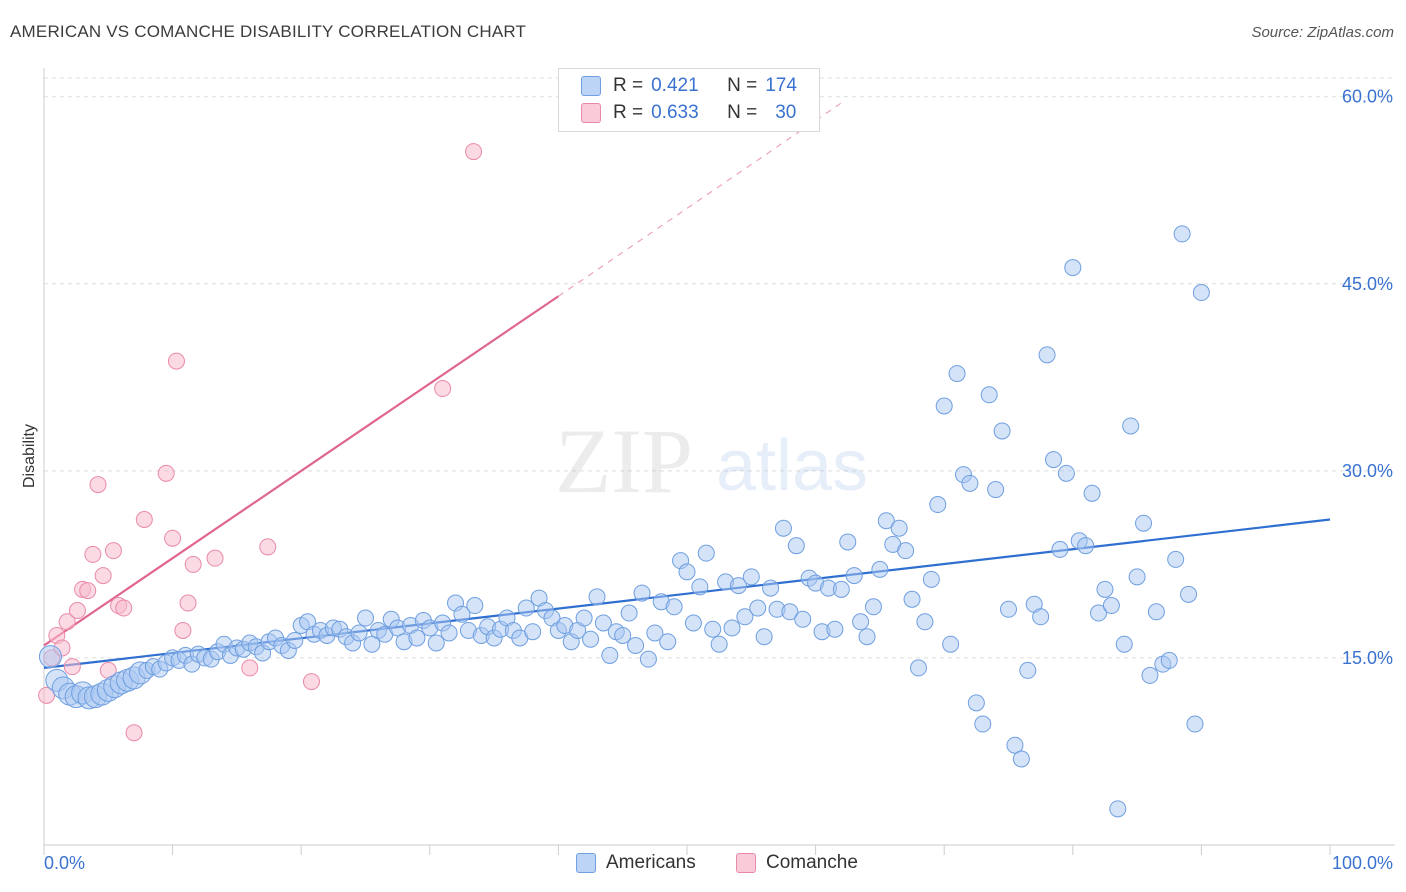 The width and height of the screenshot is (1406, 892). I want to click on series-legend: Americans Comanche, so click(703, 865).